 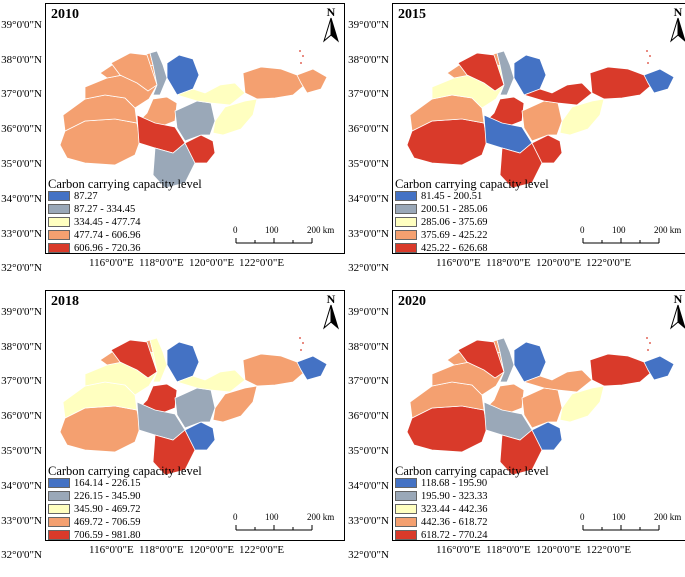 I want to click on legend-label: 164.14 - 226.15, so click(x=107, y=483).